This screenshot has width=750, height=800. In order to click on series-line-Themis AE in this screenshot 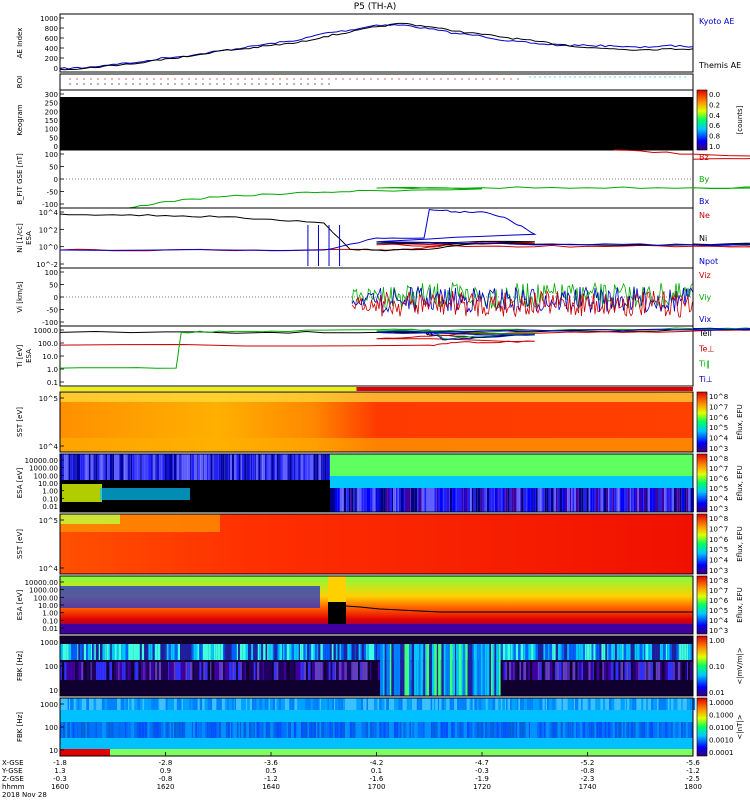, I will do `click(376, 46)`.